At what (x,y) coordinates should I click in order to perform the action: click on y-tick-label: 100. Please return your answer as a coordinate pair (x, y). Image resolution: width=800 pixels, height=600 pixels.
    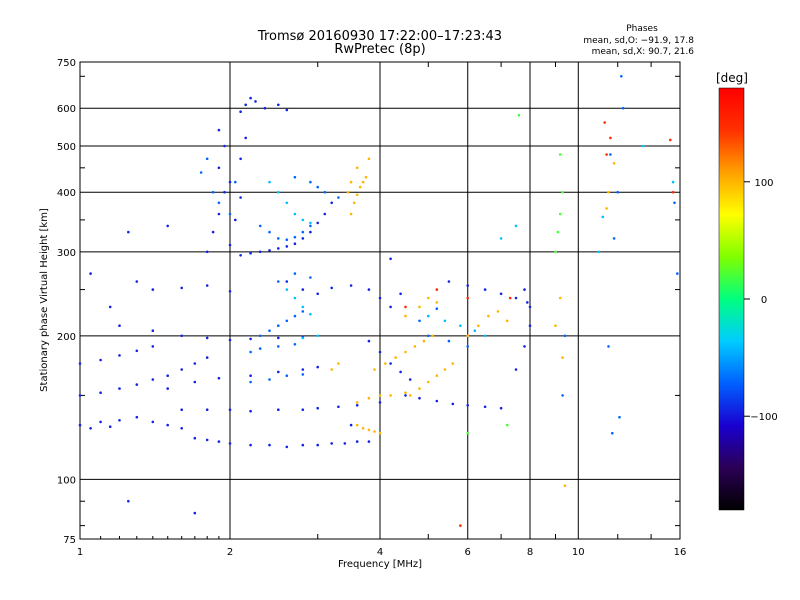
    Looking at the image, I should click on (66, 480).